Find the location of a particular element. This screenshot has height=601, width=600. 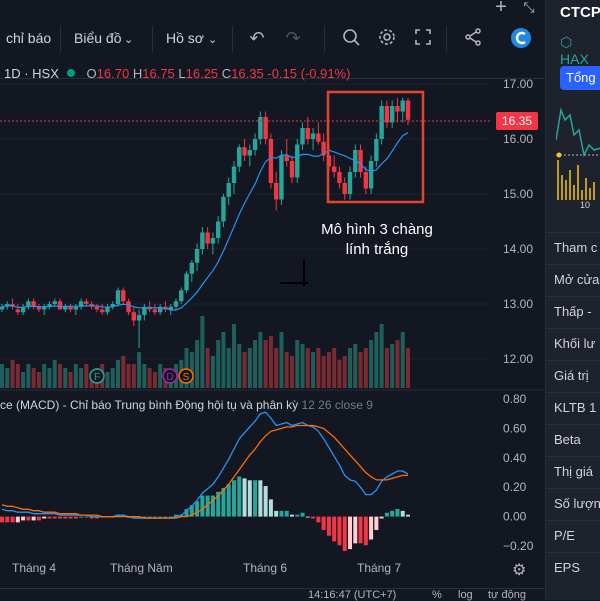

change-value: -0.15 (-0.91%) is located at coordinates (309, 73).